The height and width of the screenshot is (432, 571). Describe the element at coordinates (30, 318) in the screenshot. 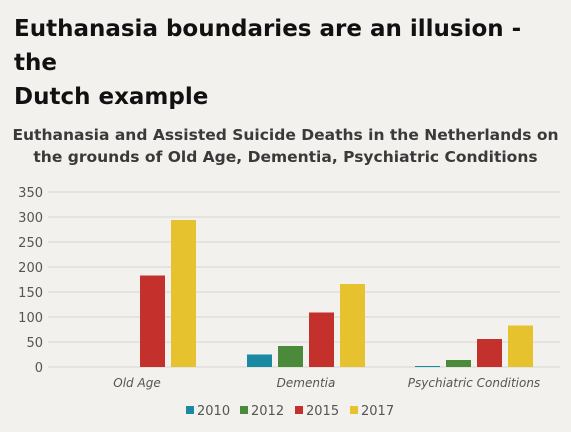

I see `y-tick-label: 100` at that location.